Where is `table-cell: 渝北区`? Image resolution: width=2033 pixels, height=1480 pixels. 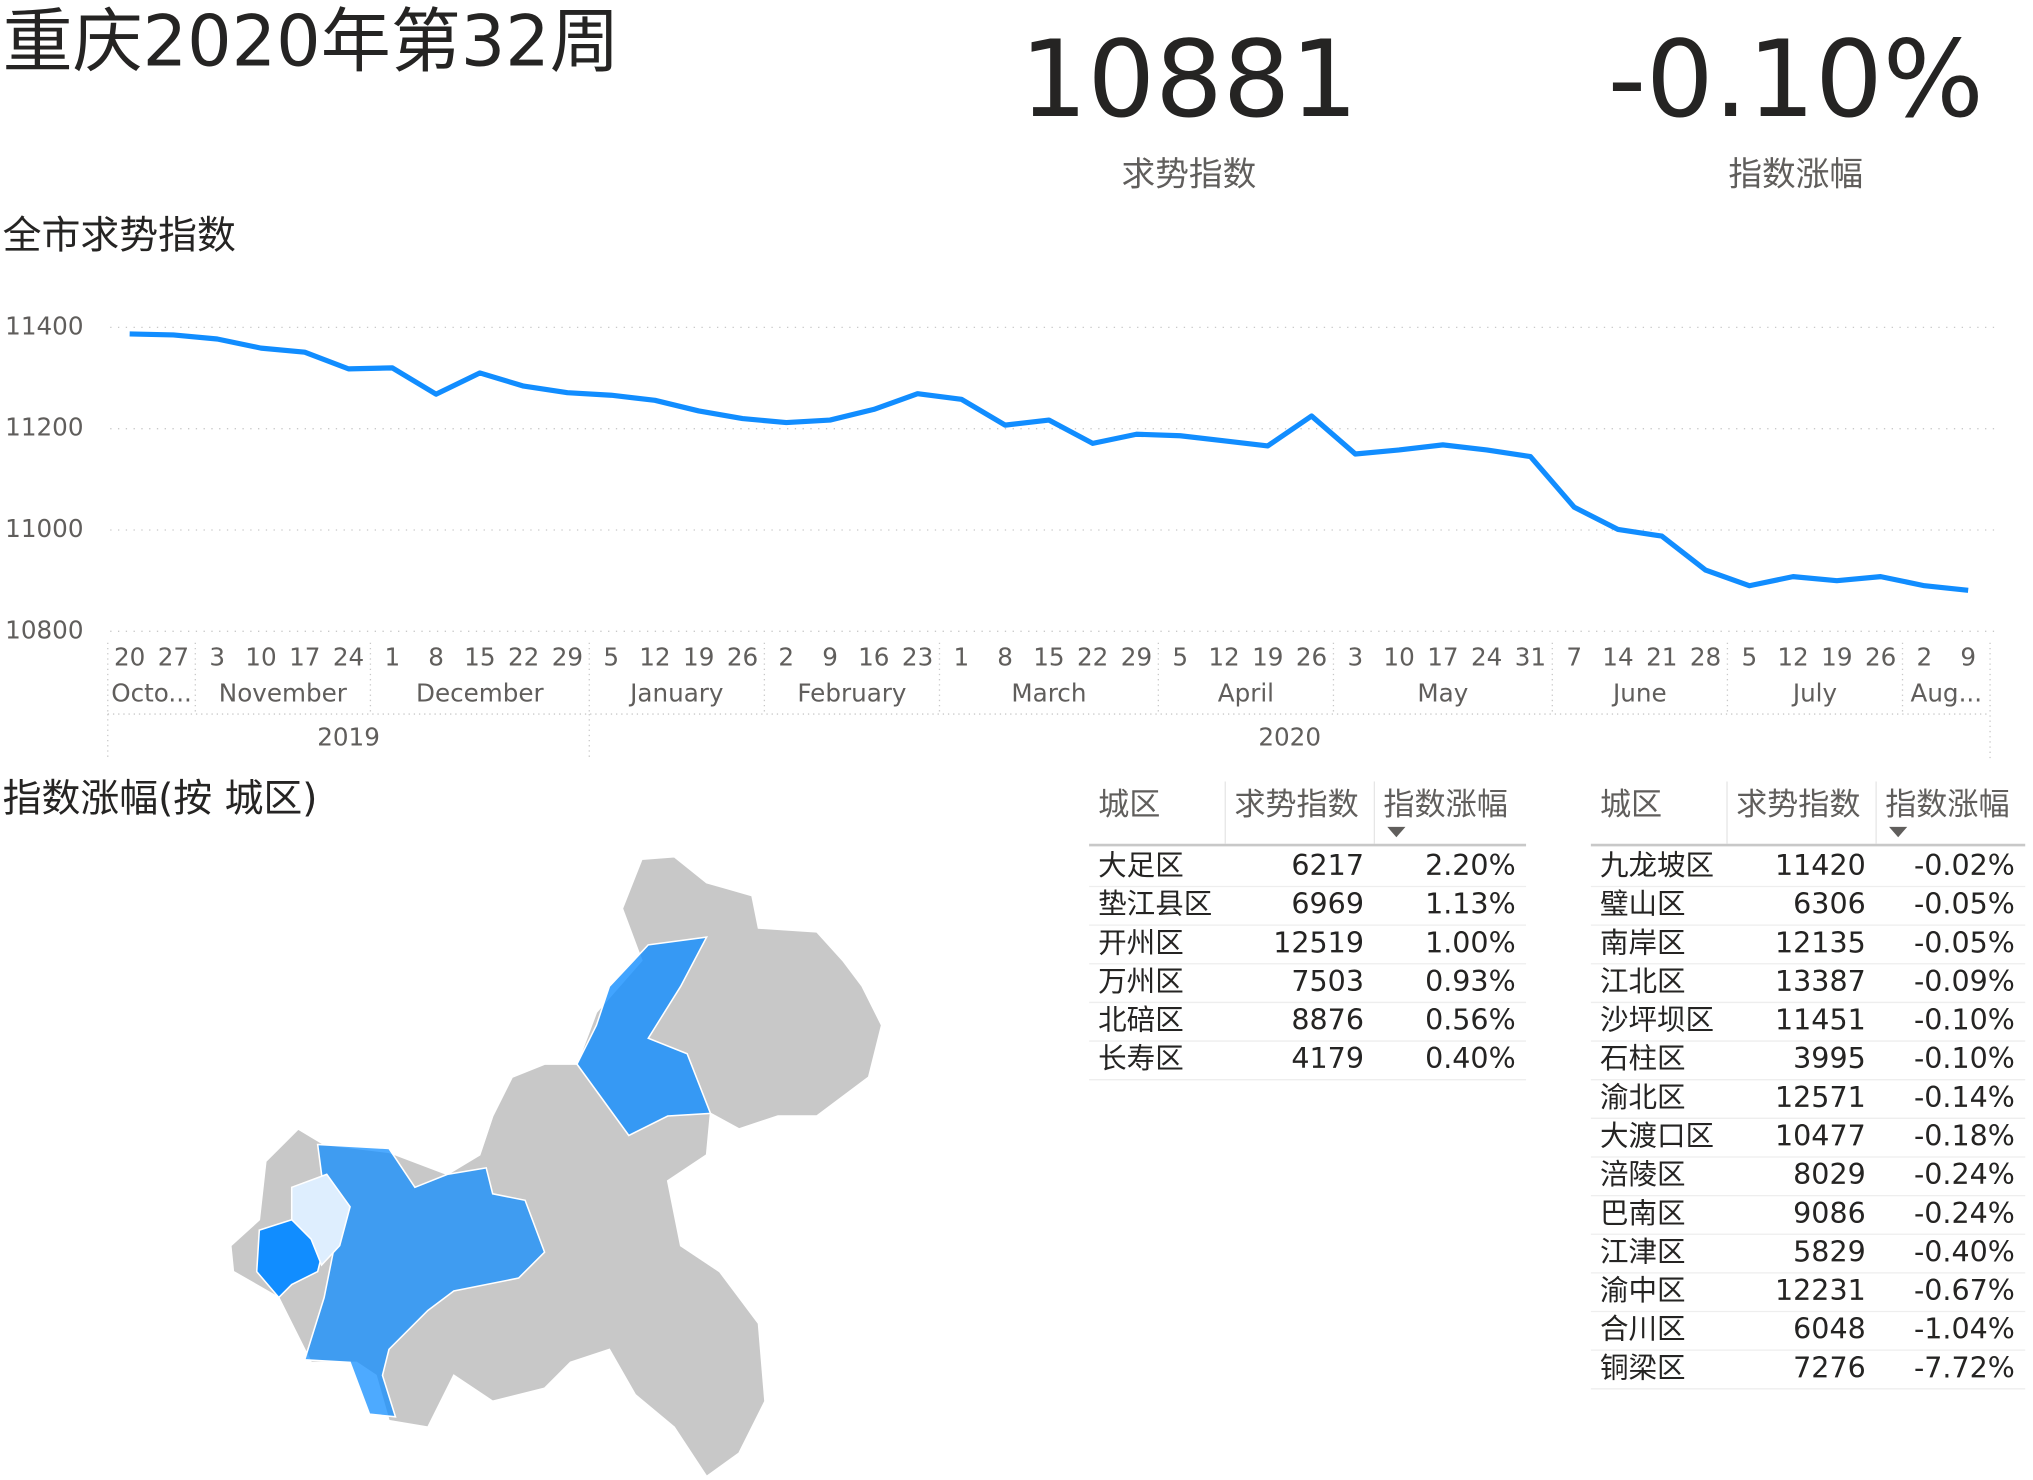
table-cell: 渝北区 is located at coordinates (1643, 1097).